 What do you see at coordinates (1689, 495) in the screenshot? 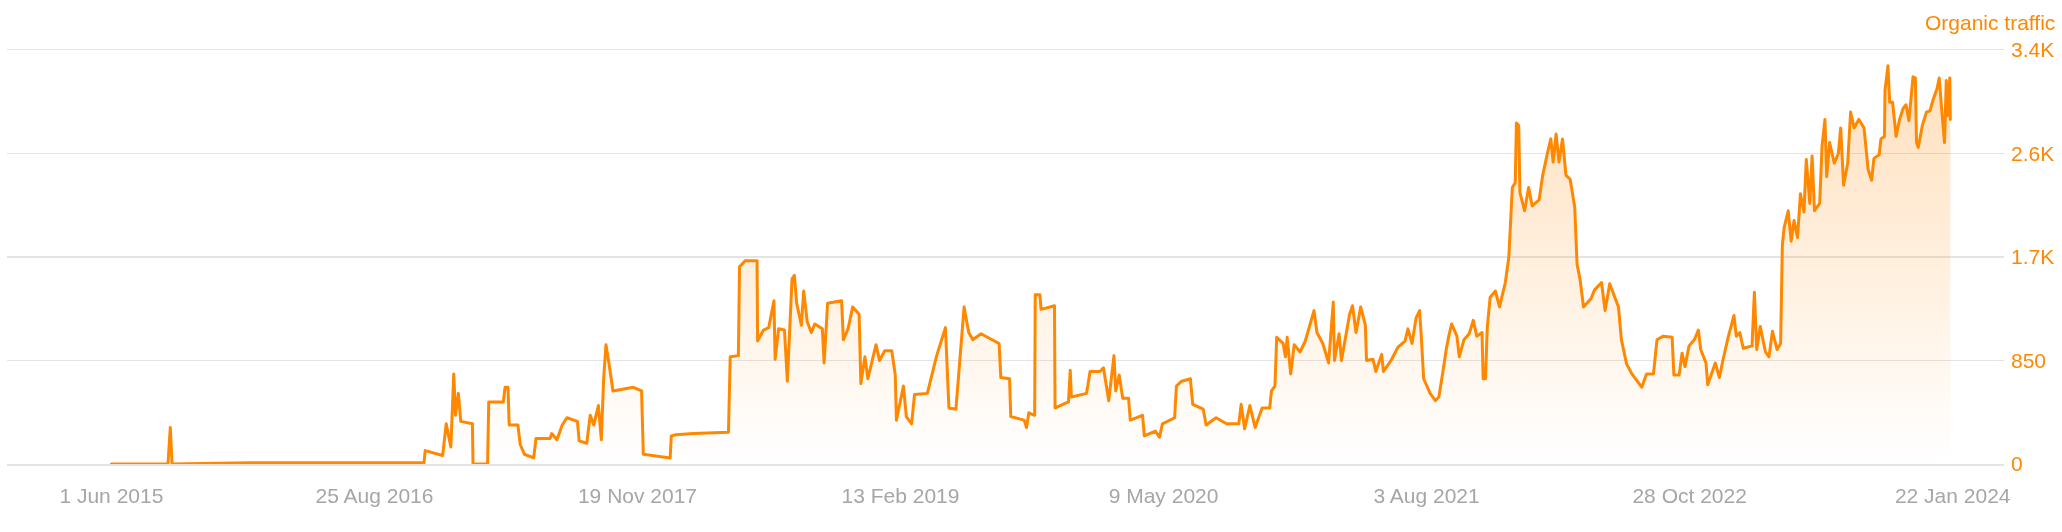
I see `x-tick-label: 28 Oct 2022` at bounding box center [1689, 495].